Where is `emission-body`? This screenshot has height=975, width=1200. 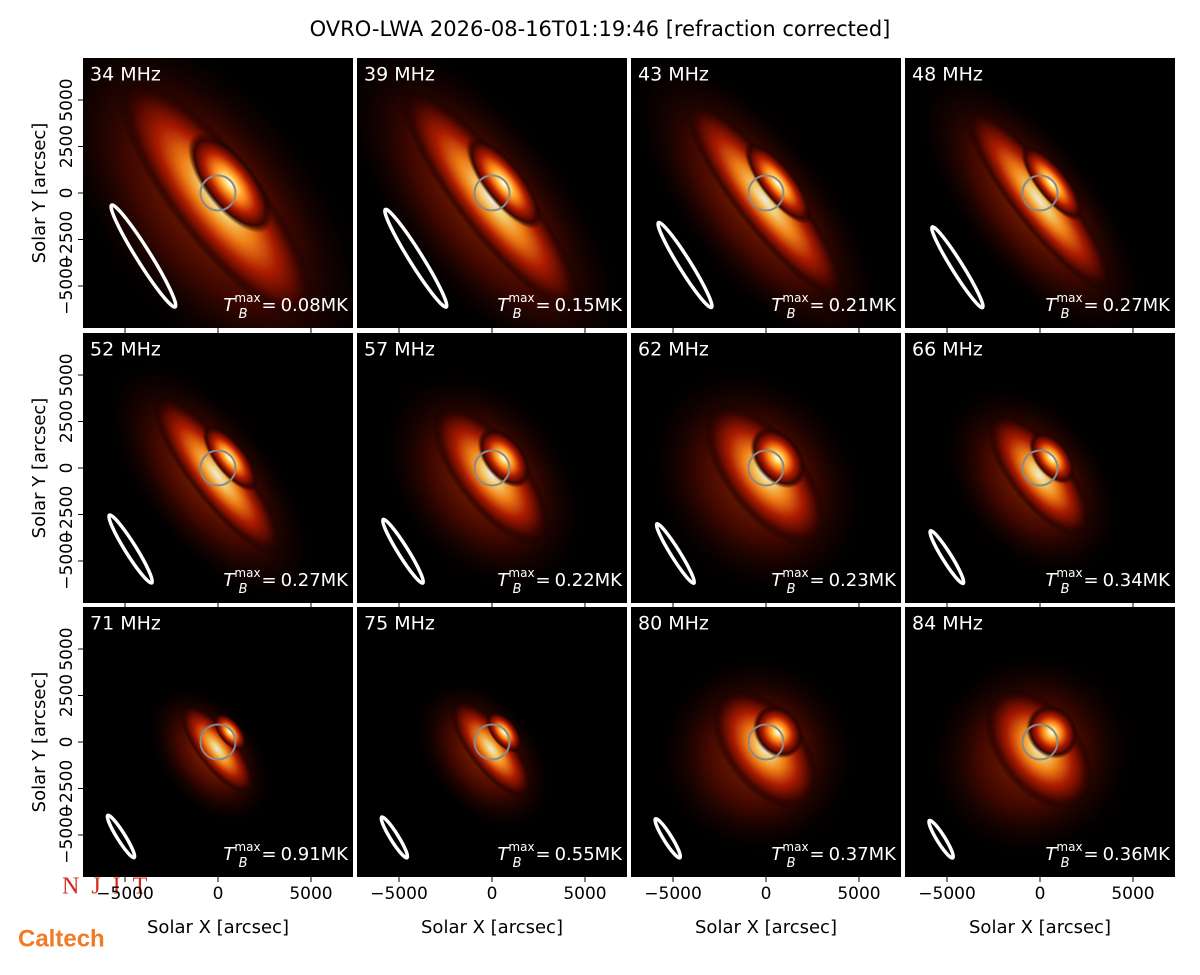 emission-body is located at coordinates (491, 200).